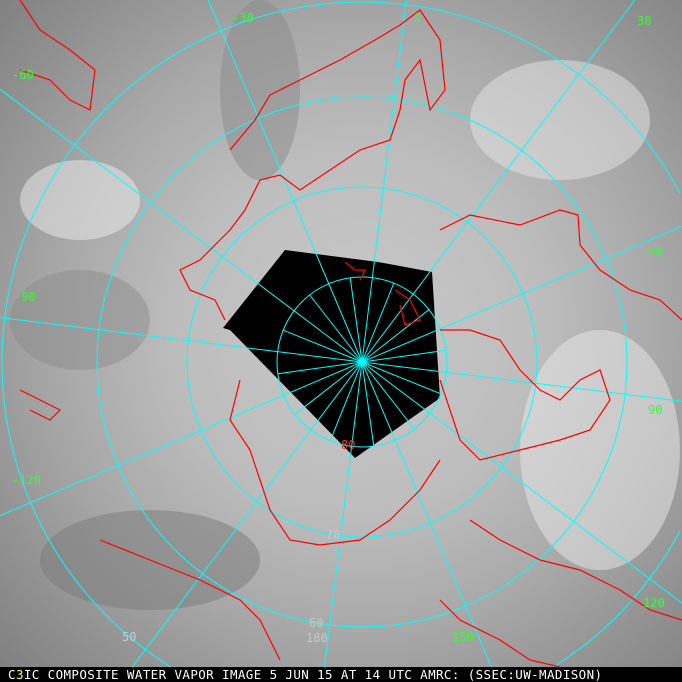 This screenshot has width=682, height=682. Describe the element at coordinates (463, 637) in the screenshot. I see `lon-label-150: 150` at that location.